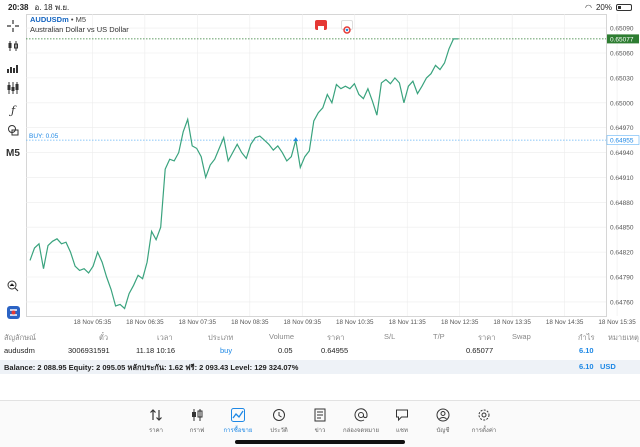 The image size is (640, 447). Describe the element at coordinates (565, 322) in the screenshot. I see `x-tick-label: 18 Nov 14:35` at that location.